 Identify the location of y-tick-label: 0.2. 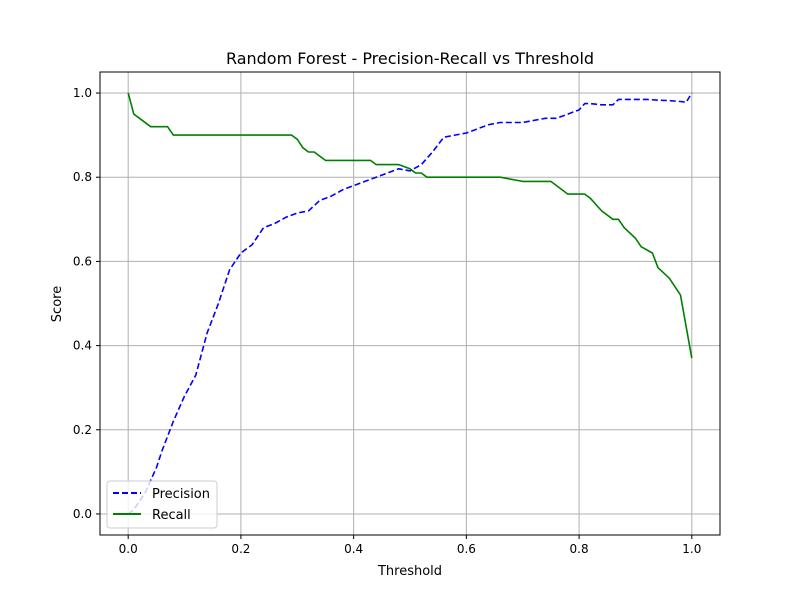
(82, 430).